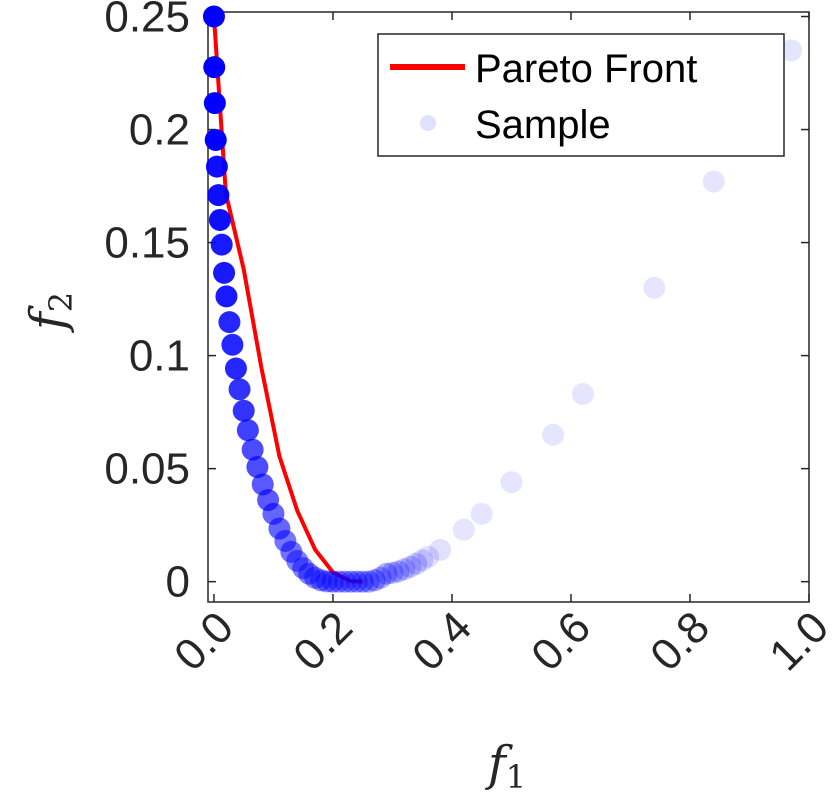 This screenshot has height=798, width=832. I want to click on y-tick-label-5: 0.25, so click(147, 21).